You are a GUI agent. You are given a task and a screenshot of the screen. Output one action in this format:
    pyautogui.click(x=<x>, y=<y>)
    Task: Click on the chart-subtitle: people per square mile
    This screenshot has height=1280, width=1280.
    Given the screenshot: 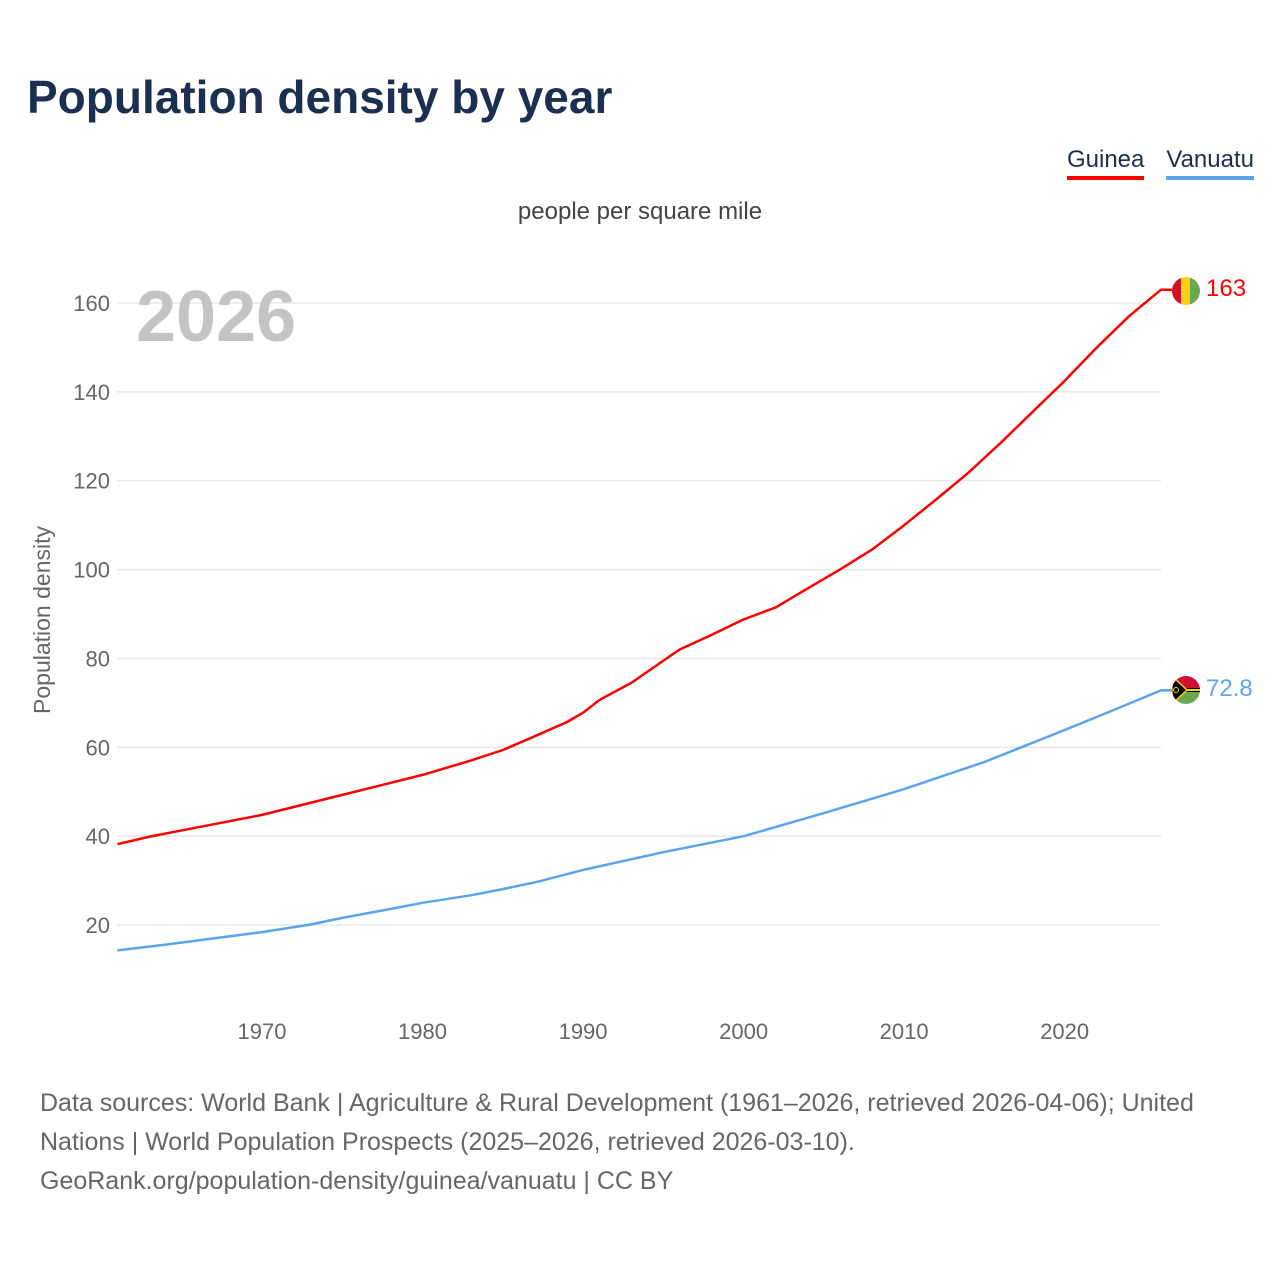 What is the action you would take?
    pyautogui.click(x=640, y=211)
    